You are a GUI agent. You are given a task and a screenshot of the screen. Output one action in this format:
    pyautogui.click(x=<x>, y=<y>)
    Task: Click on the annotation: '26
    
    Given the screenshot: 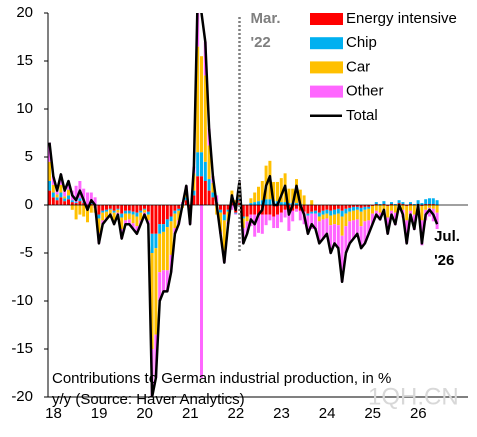 What is the action you would take?
    pyautogui.click(x=444, y=260)
    